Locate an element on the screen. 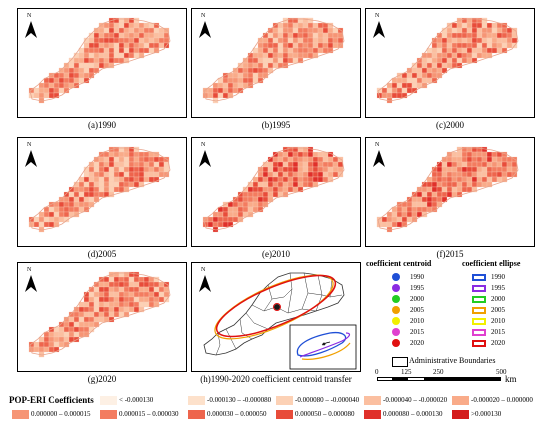 This screenshot has width=550, height=429. inset-track-1990 is located at coordinates (321, 344).